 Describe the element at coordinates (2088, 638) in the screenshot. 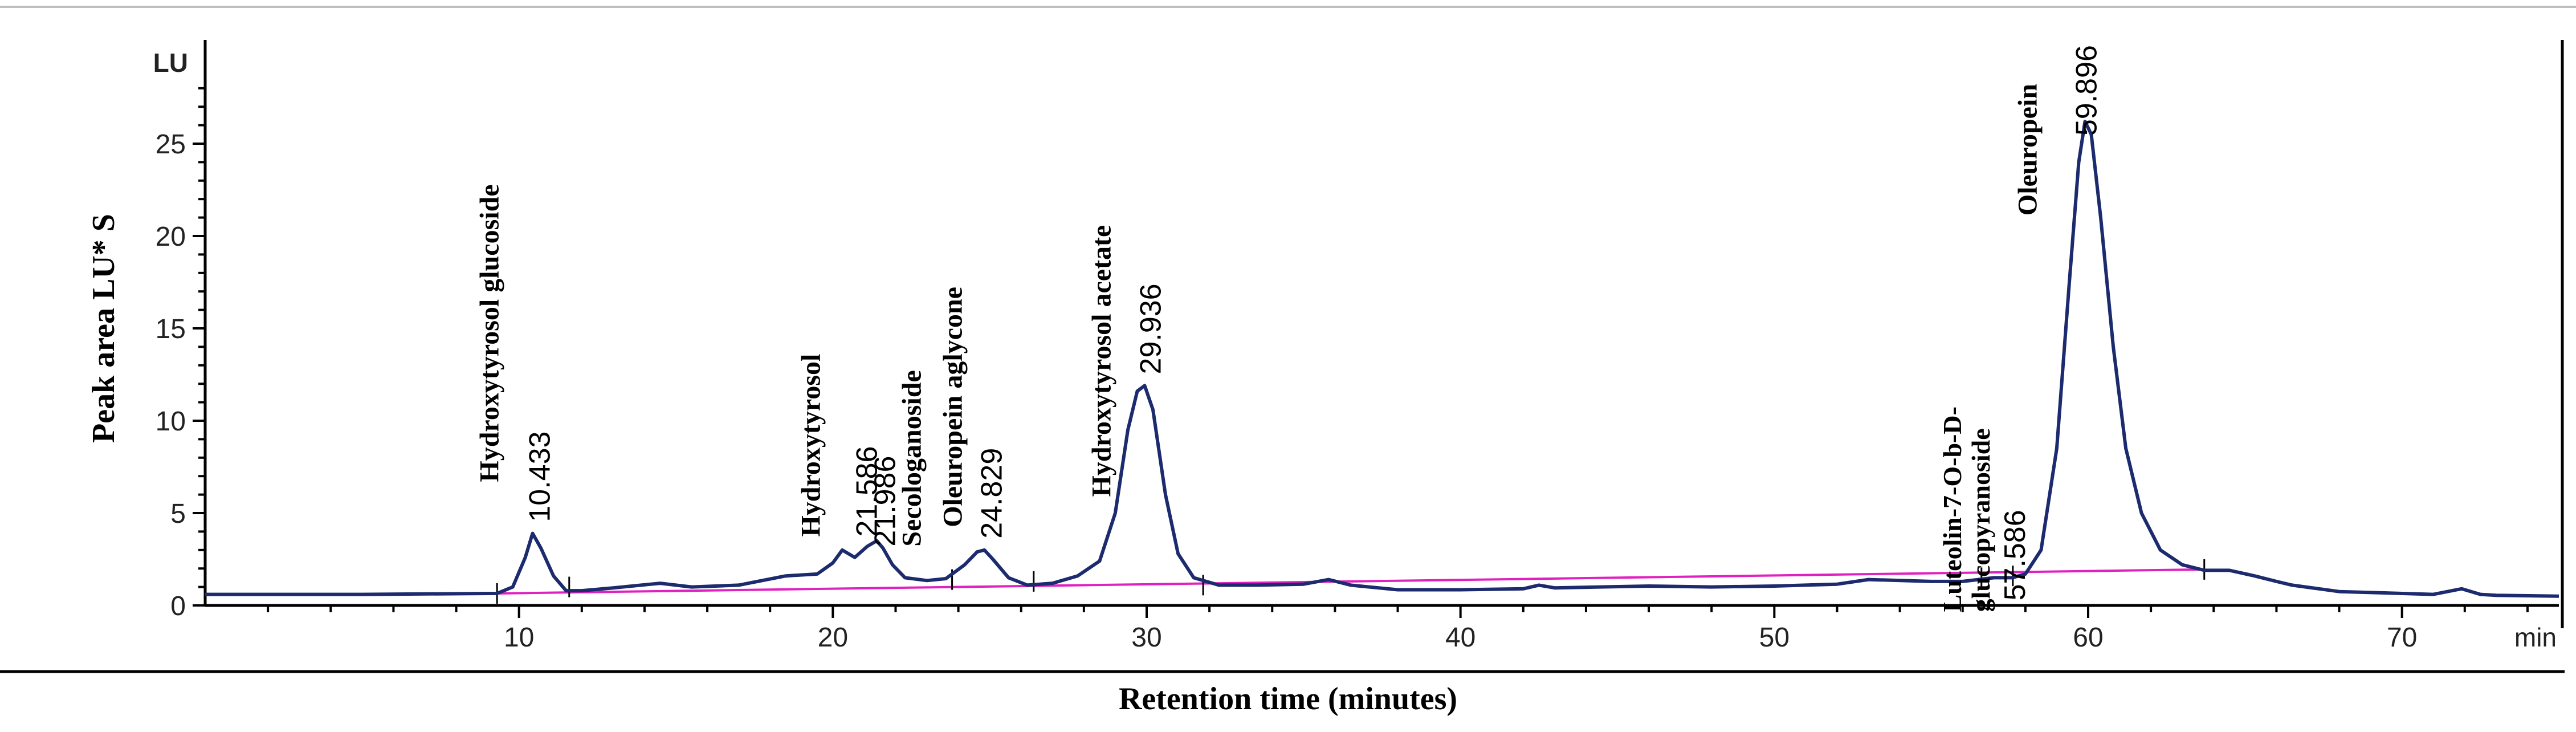

I see `x-tick-label: 60` at that location.